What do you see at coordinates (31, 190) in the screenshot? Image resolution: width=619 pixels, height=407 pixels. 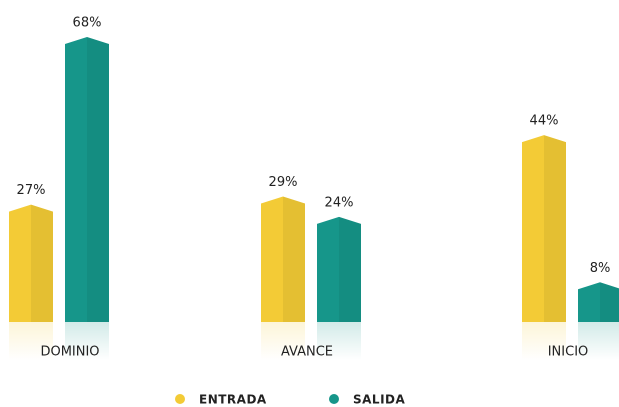 I see `value-label: 27%` at bounding box center [31, 190].